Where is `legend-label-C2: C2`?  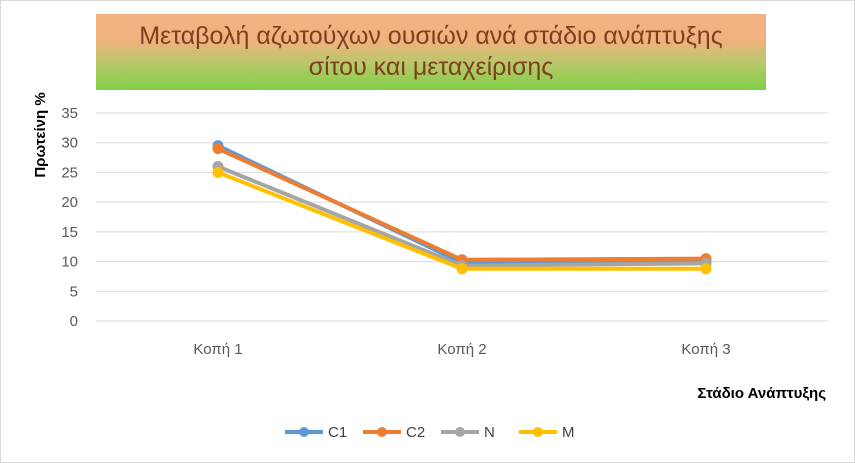 legend-label-C2: C2 is located at coordinates (415, 432).